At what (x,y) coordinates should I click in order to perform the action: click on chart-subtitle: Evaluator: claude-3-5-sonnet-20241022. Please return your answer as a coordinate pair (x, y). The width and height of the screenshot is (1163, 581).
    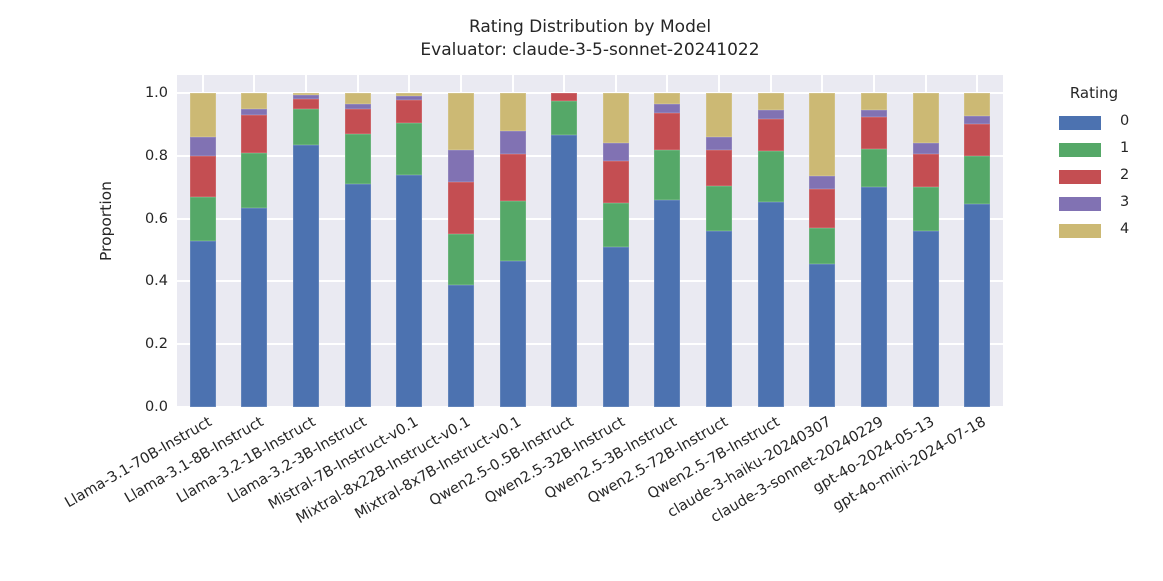
    Looking at the image, I should click on (590, 50).